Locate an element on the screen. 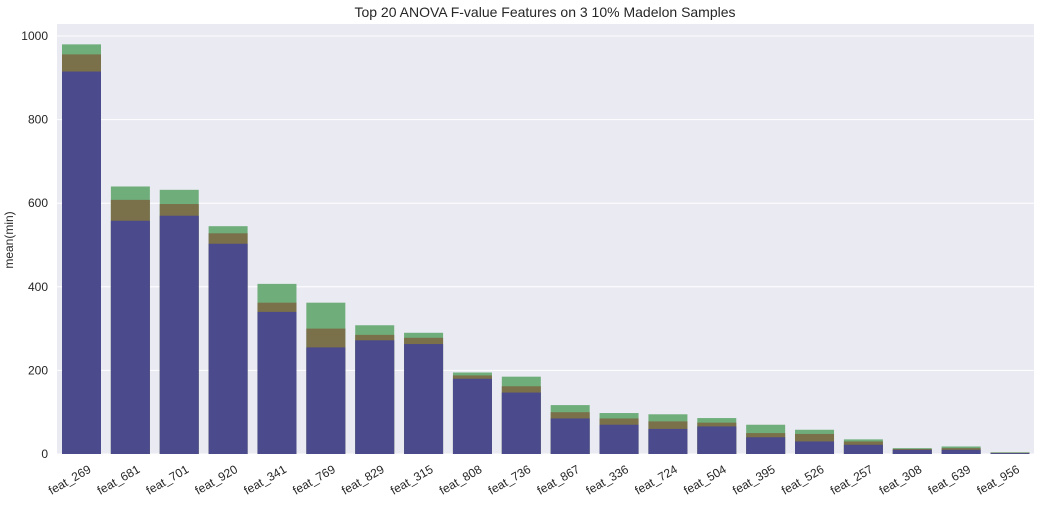 This screenshot has height=511, width=1040. x-tick-label: feat_336 is located at coordinates (607, 480).